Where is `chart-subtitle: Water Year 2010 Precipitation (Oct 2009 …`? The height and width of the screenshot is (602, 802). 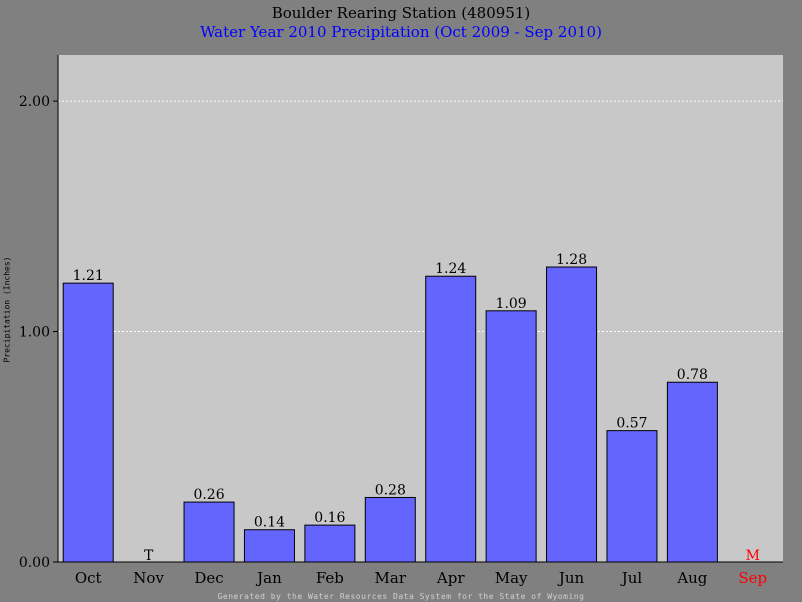 chart-subtitle: Water Year 2010 Precipitation (Oct 2009 … is located at coordinates (401, 32).